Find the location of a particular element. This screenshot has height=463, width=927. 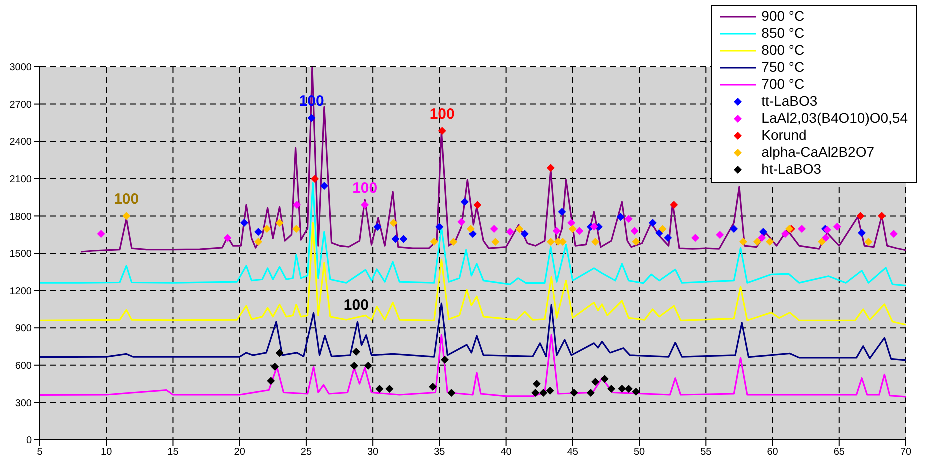

y-tick-label: 3000 is located at coordinates (21, 68).